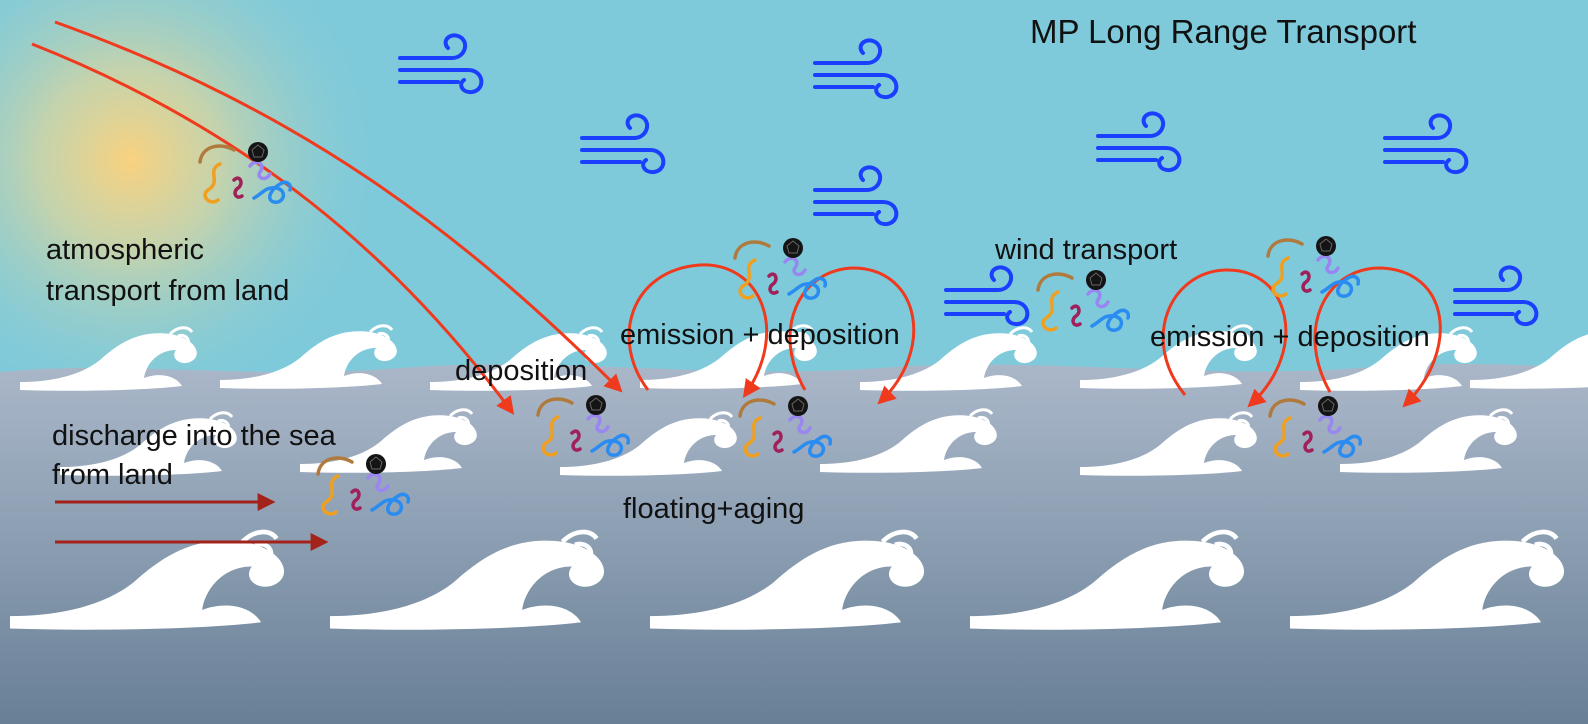 The image size is (1588, 724). I want to click on discharge-label-line2: from land, so click(112, 475).